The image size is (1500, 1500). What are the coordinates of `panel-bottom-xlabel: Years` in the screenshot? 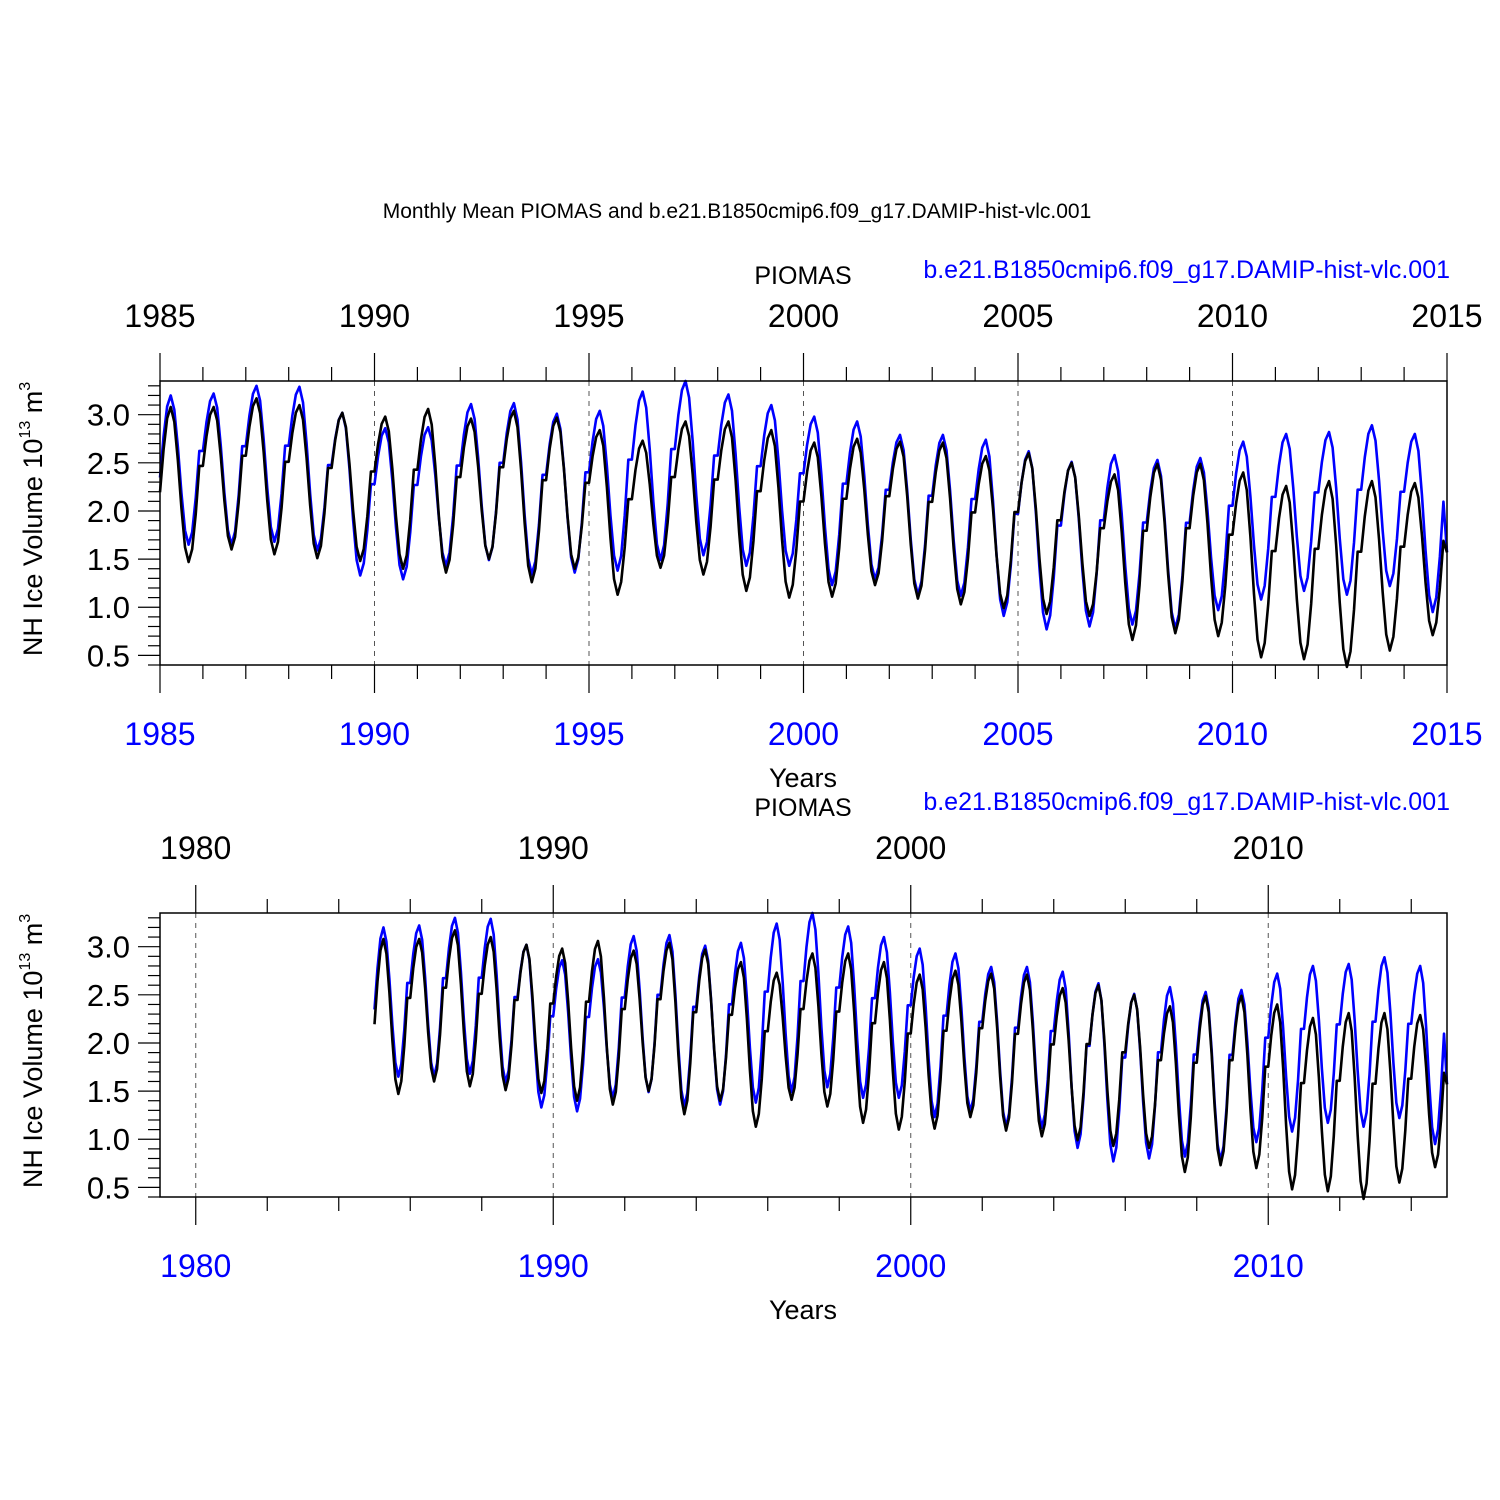 It's located at (803, 1310).